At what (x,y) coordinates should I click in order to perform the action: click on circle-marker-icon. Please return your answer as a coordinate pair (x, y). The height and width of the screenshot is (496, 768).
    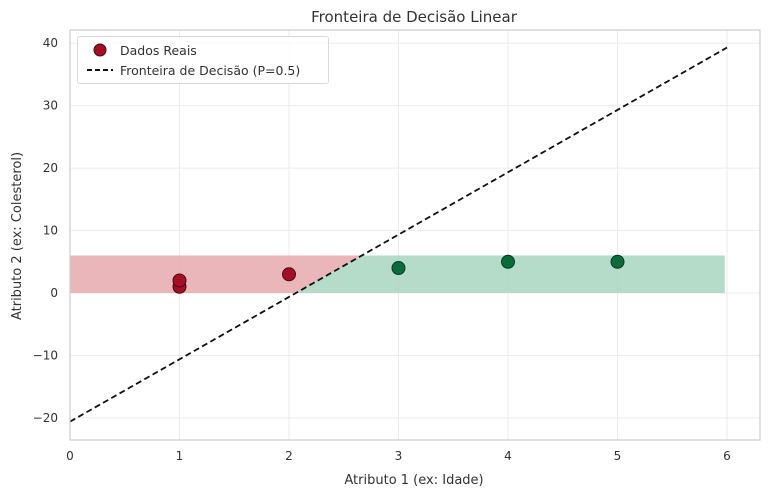
    Looking at the image, I should click on (100, 50).